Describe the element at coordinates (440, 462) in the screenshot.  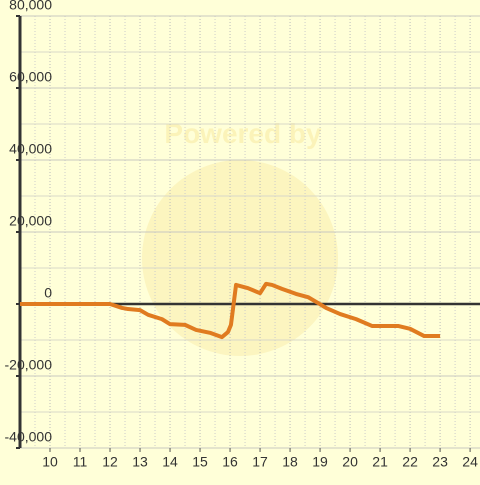
I see `x-tick-label: 23` at that location.